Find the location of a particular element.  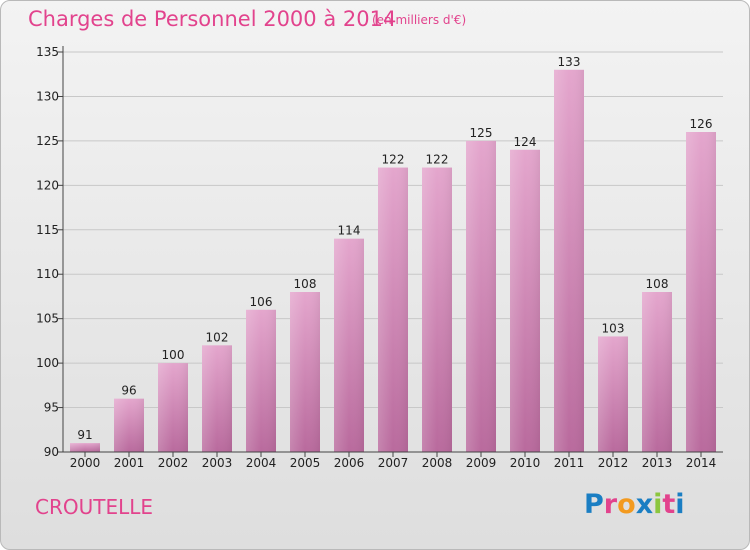

y-tick-label: 90 is located at coordinates (51, 452).